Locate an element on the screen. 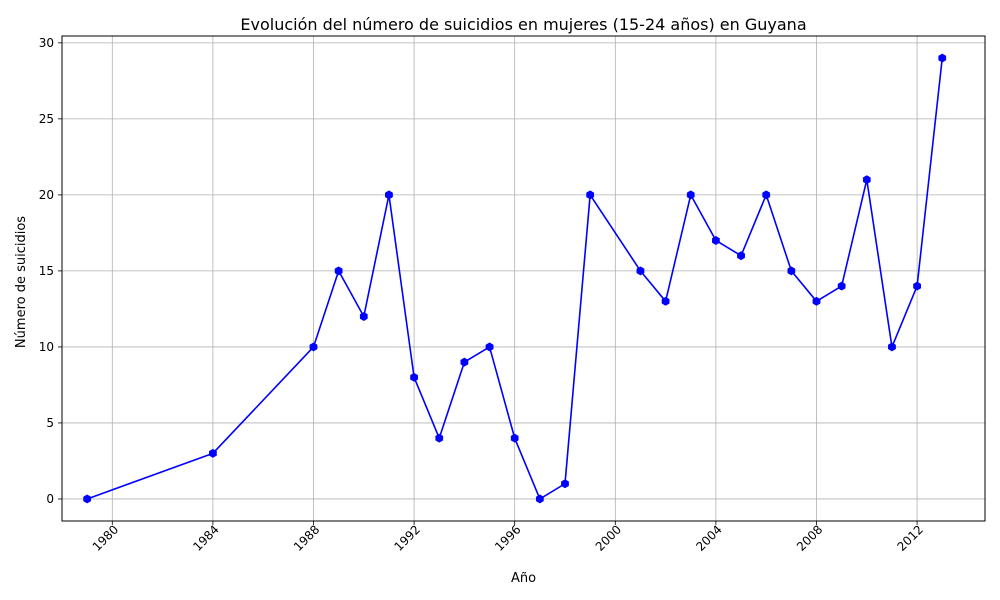  y-tick-label: 0 is located at coordinates (50, 499).